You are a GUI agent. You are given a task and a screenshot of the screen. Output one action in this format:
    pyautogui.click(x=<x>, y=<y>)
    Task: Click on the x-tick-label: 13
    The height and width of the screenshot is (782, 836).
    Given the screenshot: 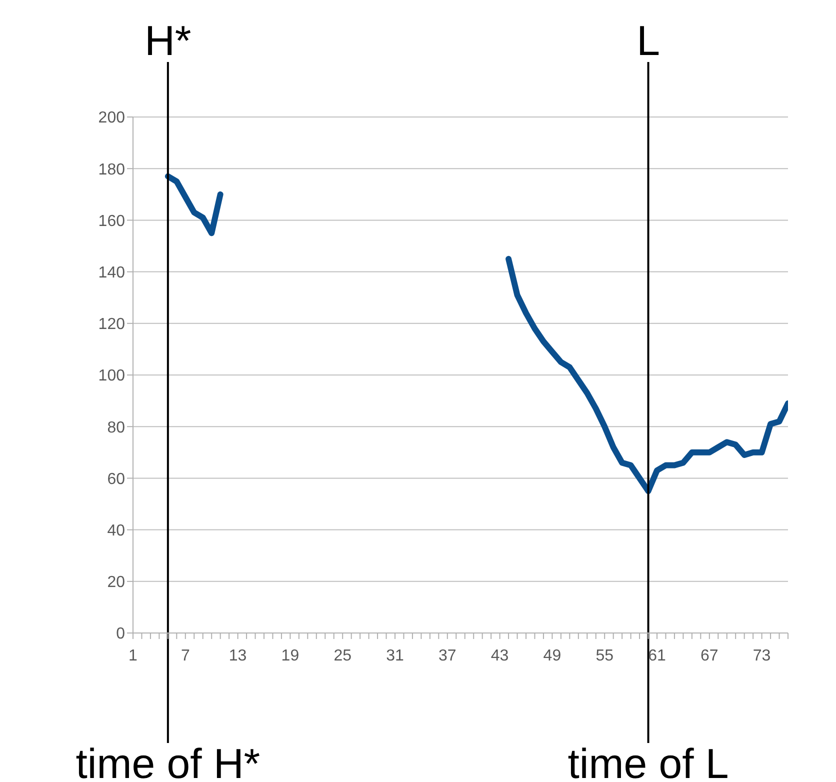 What is the action you would take?
    pyautogui.click(x=237, y=655)
    